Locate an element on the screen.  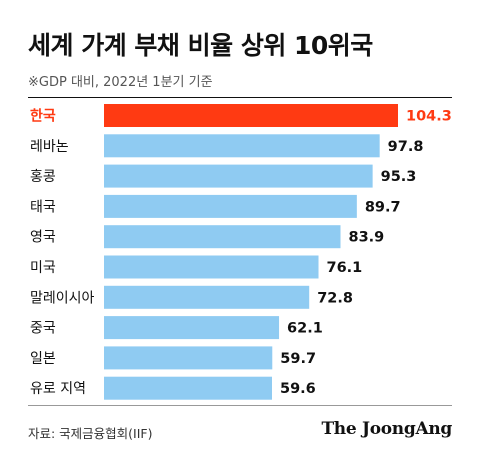
bottom-divider is located at coordinates (240, 405).